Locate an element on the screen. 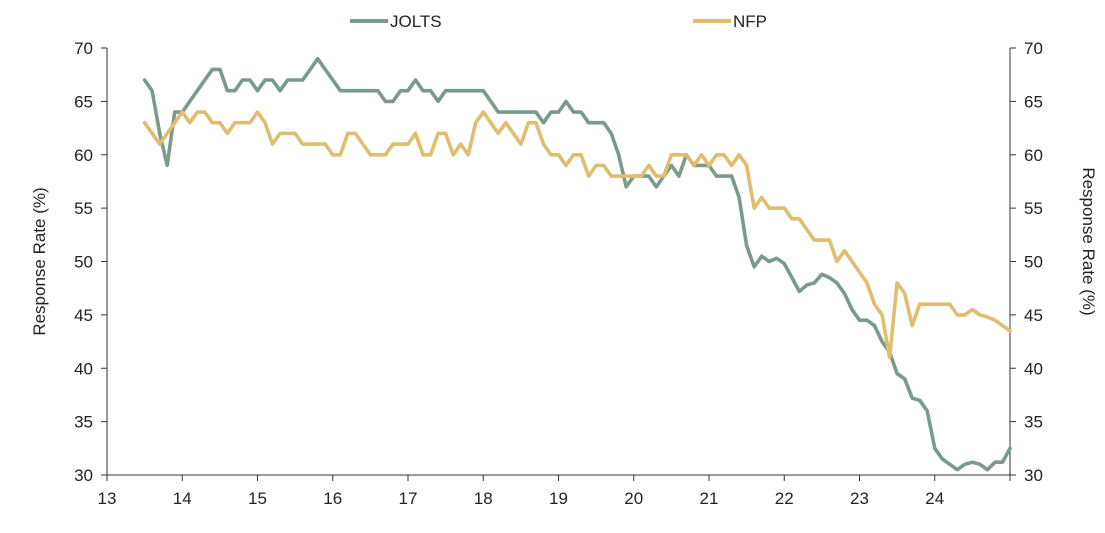  right-y-tick-label: 65 is located at coordinates (1033, 101).